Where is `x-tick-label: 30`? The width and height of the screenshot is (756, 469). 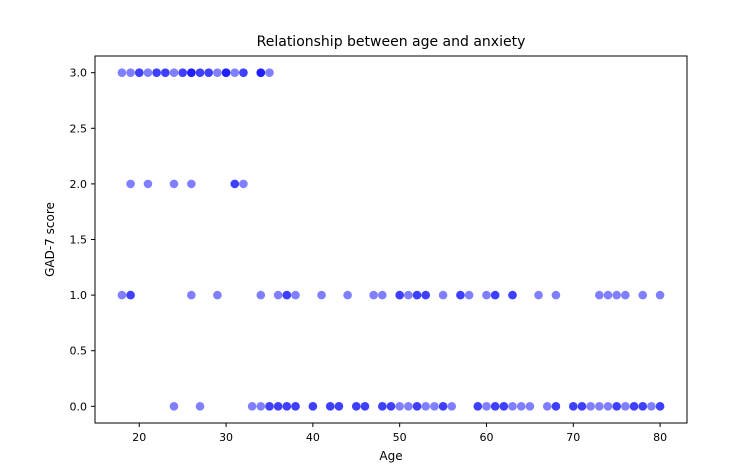
x-tick-label: 30 is located at coordinates (226, 437).